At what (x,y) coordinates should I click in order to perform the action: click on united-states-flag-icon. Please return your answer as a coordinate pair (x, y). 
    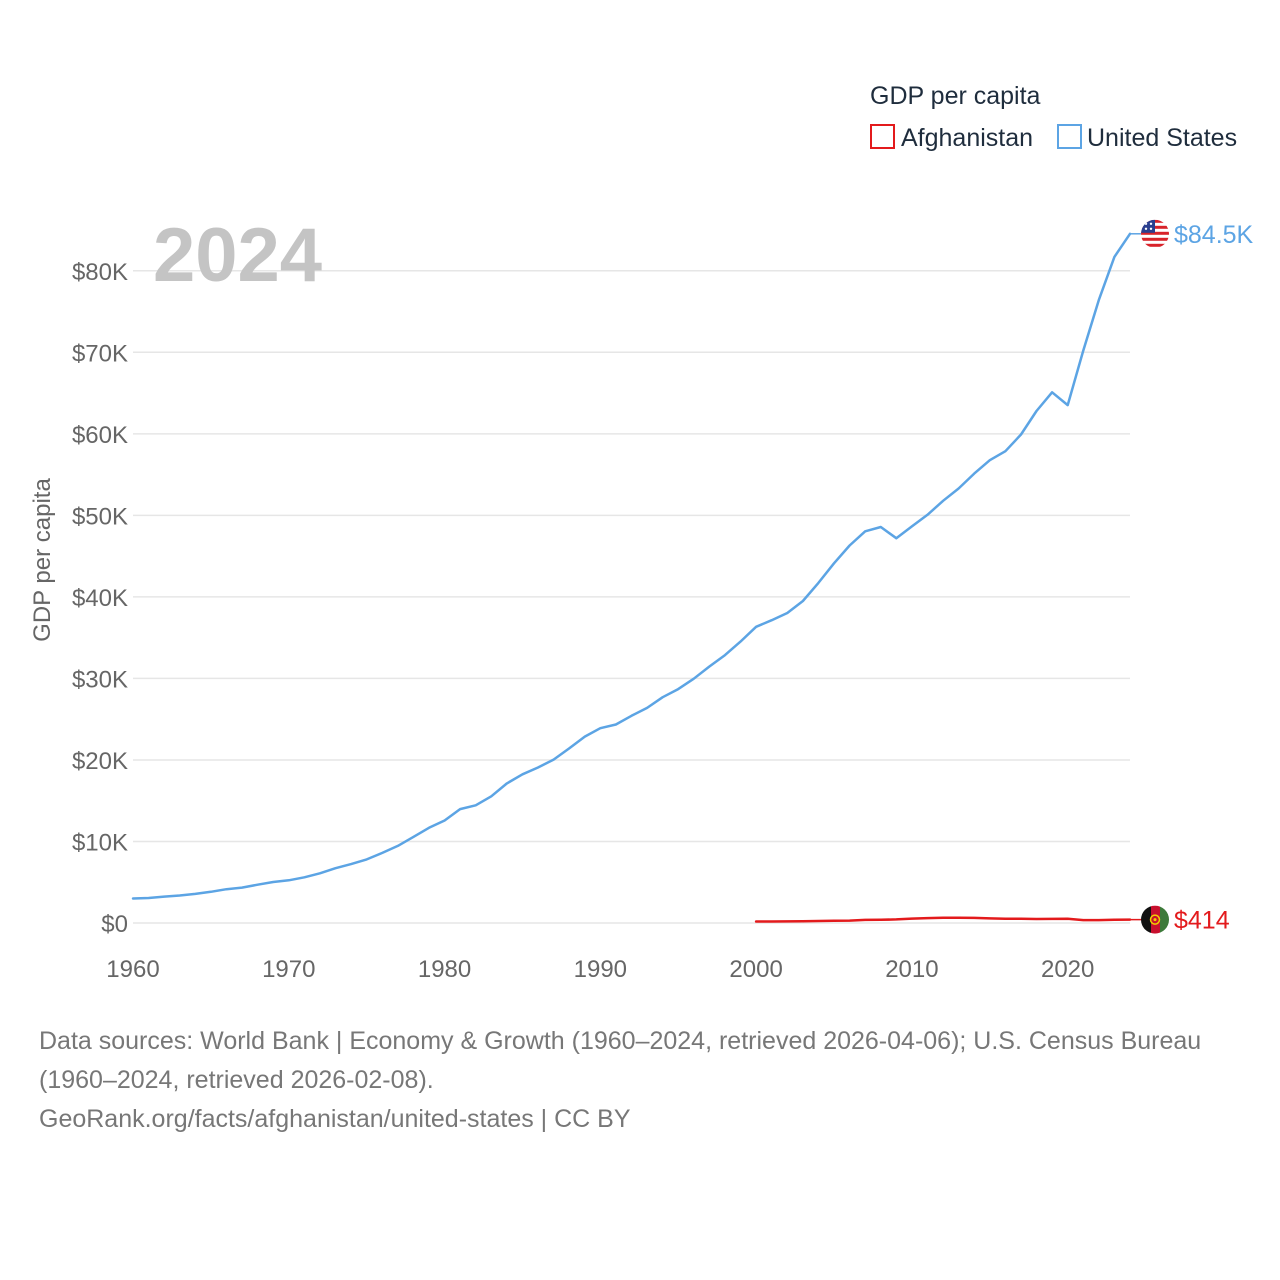
    Looking at the image, I should click on (1155, 233).